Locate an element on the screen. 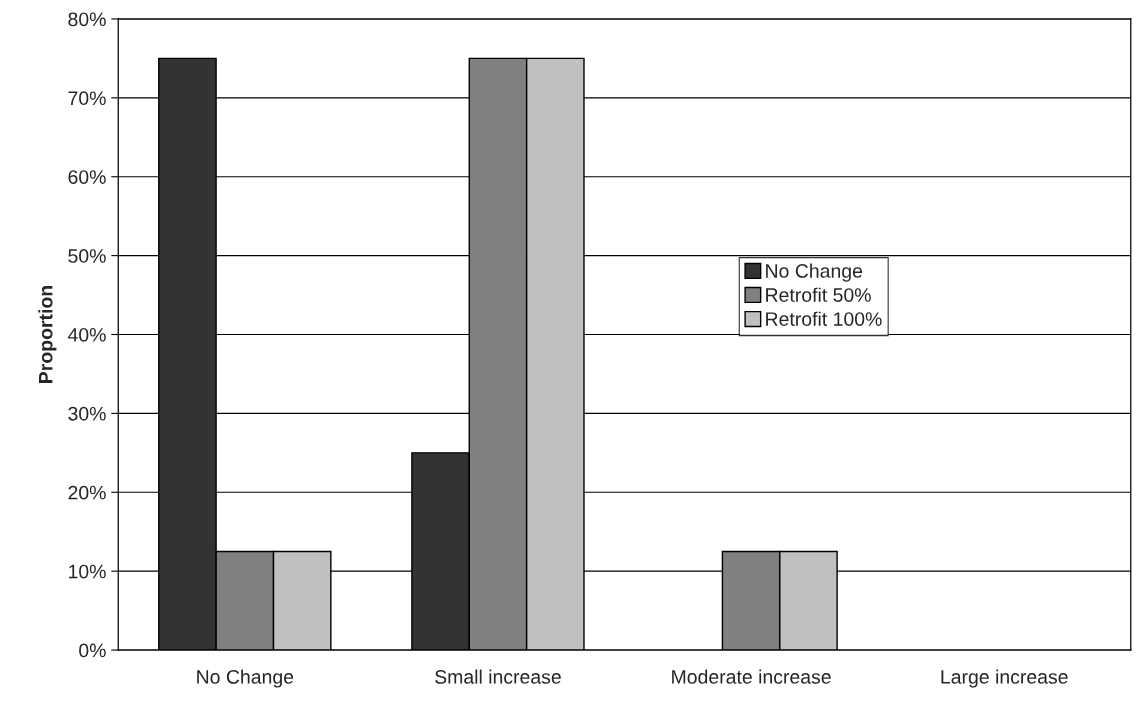 This screenshot has width=1148, height=702. x-tick-label: No Change is located at coordinates (245, 678).